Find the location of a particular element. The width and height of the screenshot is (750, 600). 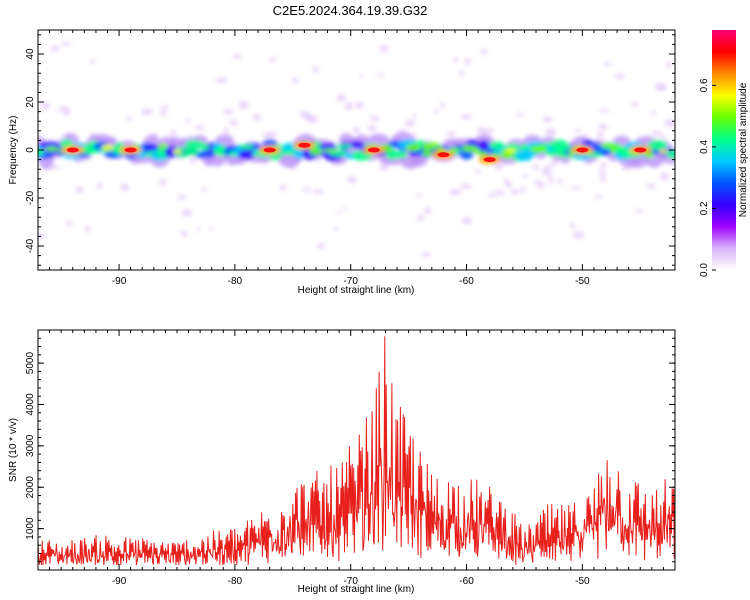

snr-x-tick-label: -70 is located at coordinates (350, 581).